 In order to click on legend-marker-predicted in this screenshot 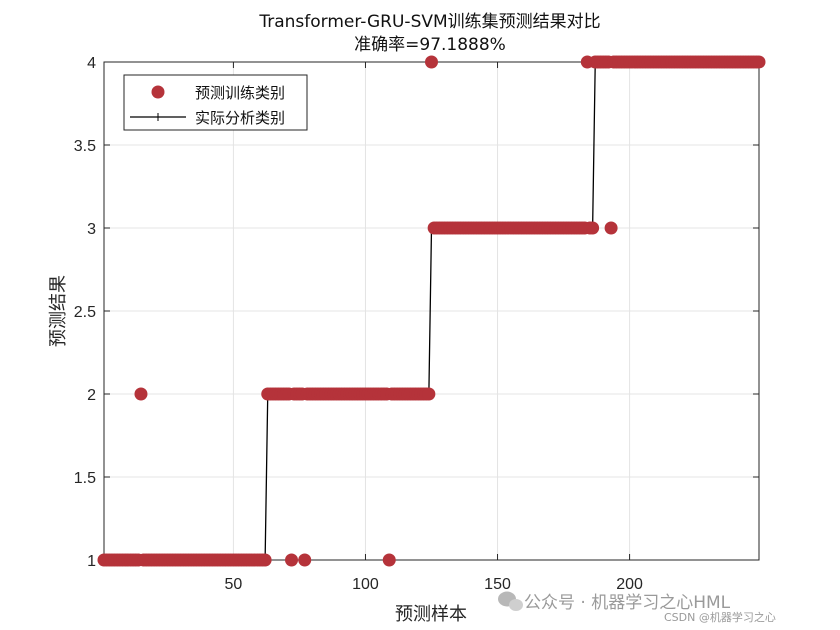, I will do `click(158, 92)`.